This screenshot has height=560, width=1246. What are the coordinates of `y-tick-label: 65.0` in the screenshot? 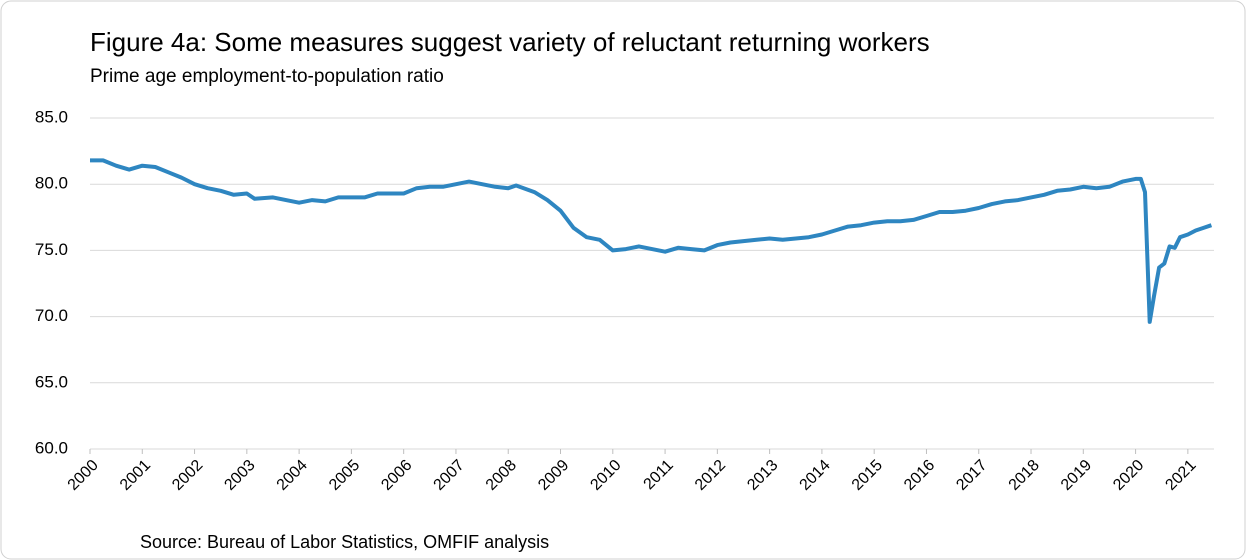 It's located at (51, 381).